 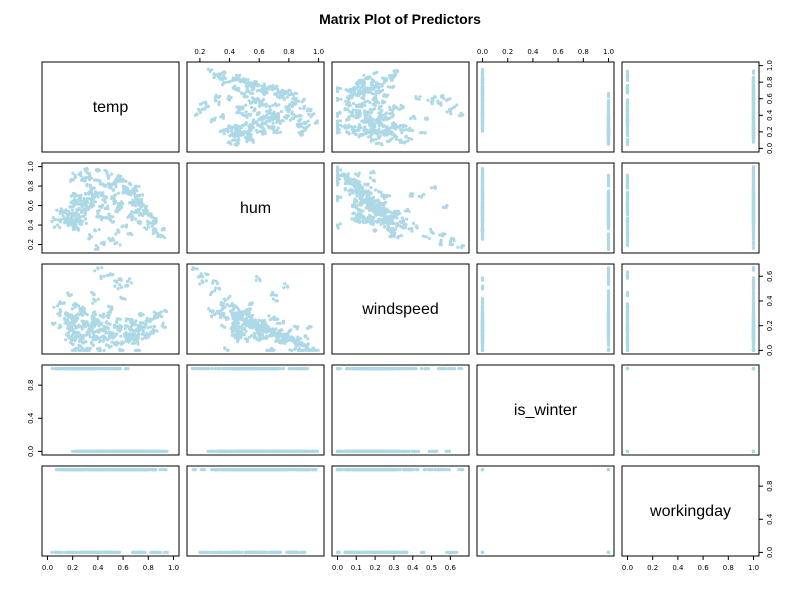 What do you see at coordinates (110, 309) in the screenshot?
I see `panel-windspeed-vs-temp` at bounding box center [110, 309].